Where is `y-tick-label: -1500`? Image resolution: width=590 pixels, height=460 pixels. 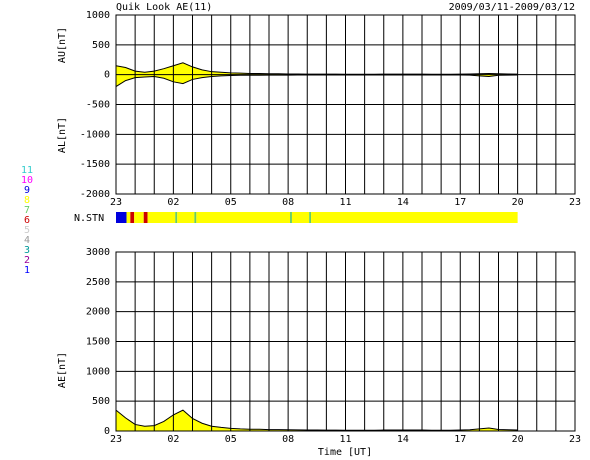 y-tick-label: -1500 is located at coordinates (95, 164).